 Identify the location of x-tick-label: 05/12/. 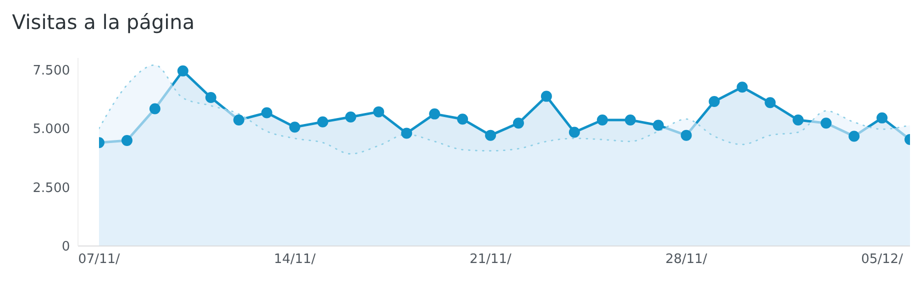
(882, 260).